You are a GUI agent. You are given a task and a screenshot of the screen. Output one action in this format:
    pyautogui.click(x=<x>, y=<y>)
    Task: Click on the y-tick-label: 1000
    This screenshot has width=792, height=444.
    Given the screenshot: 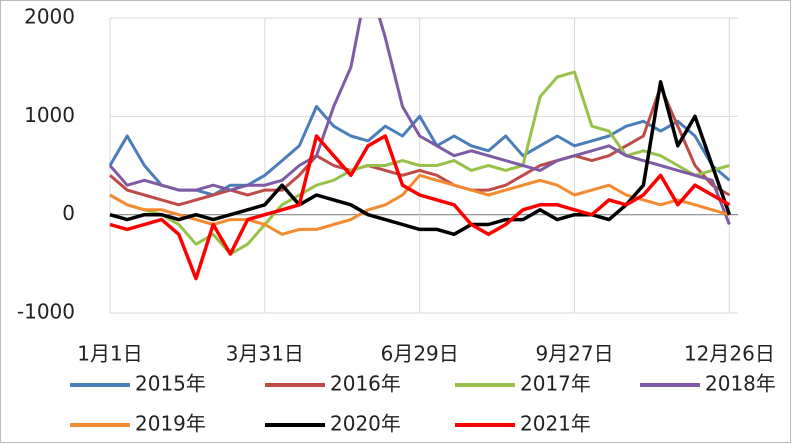 What is the action you would take?
    pyautogui.click(x=49, y=115)
    